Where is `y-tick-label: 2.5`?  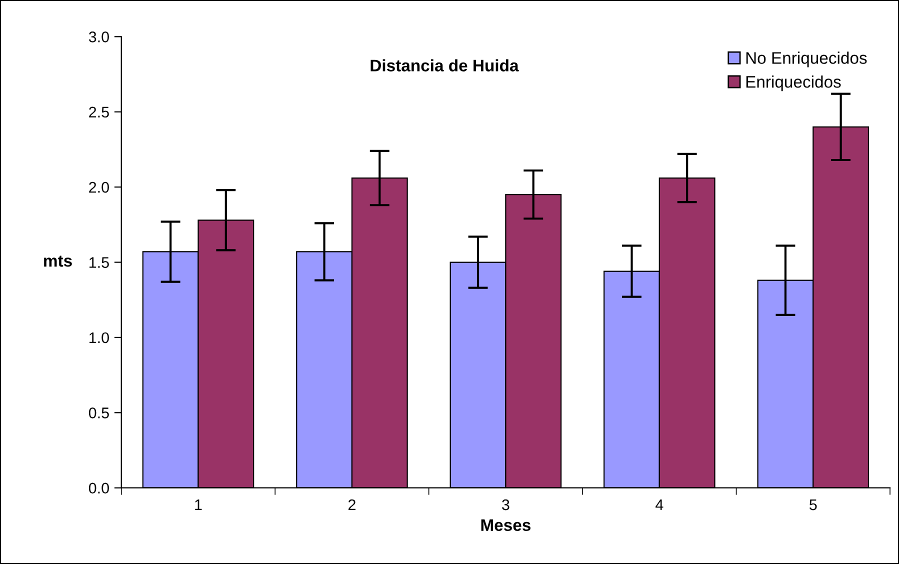 y-tick-label: 2.5 is located at coordinates (99, 112).